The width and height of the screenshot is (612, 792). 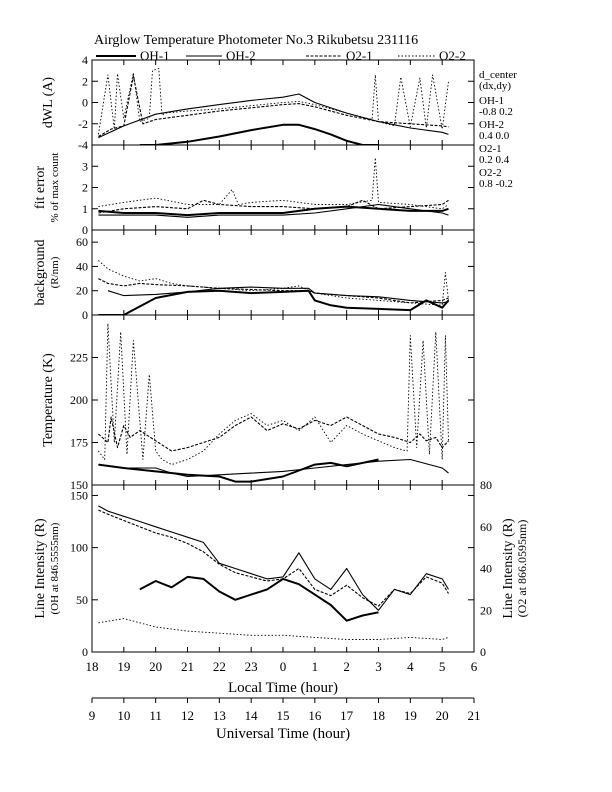 What do you see at coordinates (219, 666) in the screenshot?
I see `lt-tick-label: 22` at bounding box center [219, 666].